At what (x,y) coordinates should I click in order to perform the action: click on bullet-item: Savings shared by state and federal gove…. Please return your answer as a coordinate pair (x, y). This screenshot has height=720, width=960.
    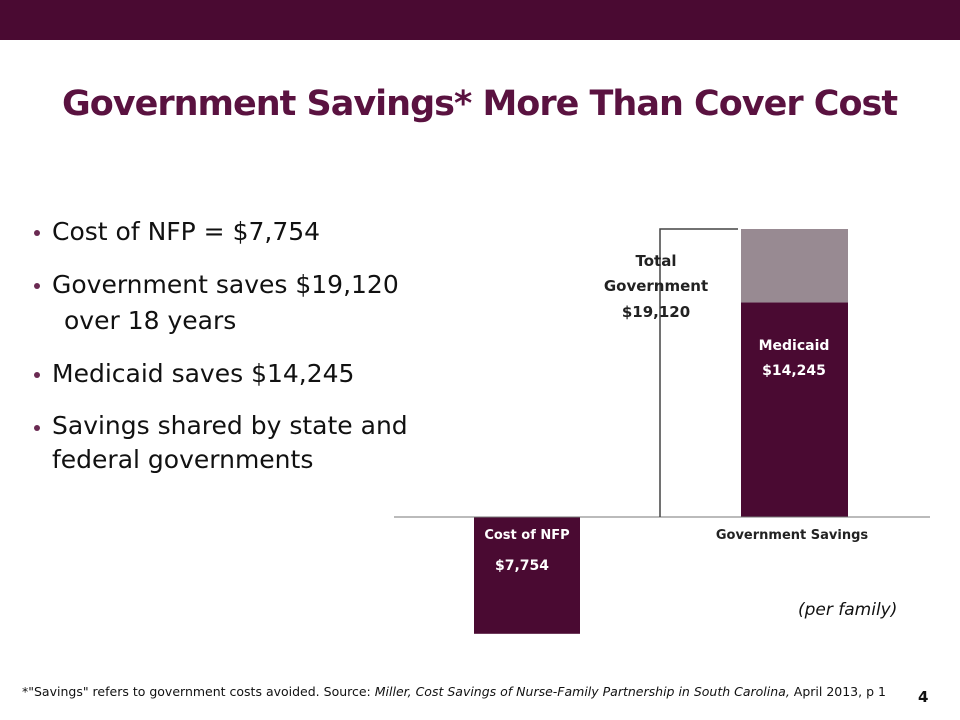
    Looking at the image, I should click on (254, 443).